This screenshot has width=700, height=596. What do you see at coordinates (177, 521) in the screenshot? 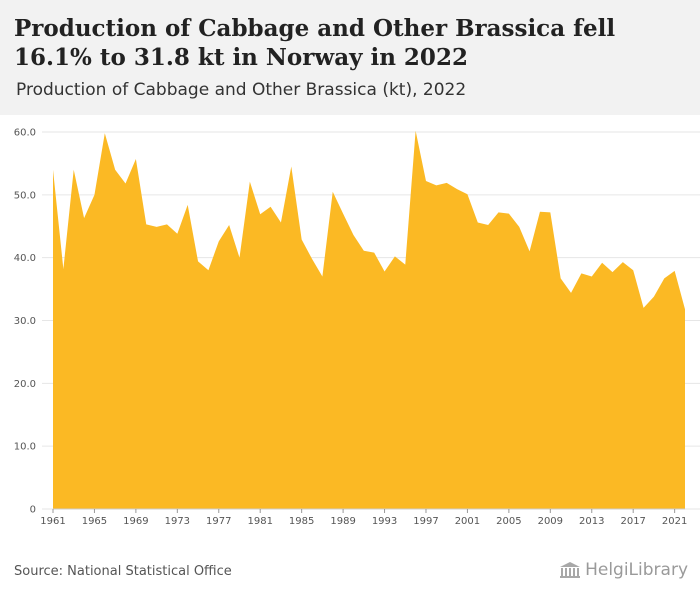
I see `x-tick-label: 1973` at bounding box center [177, 521].